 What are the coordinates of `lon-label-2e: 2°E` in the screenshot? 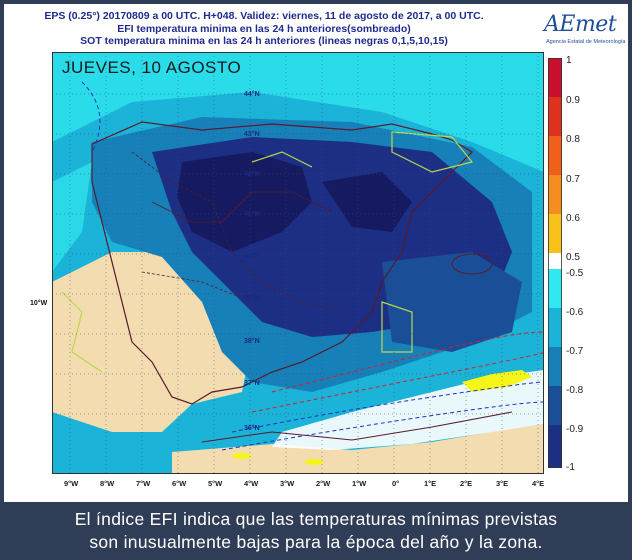 It's located at (466, 483).